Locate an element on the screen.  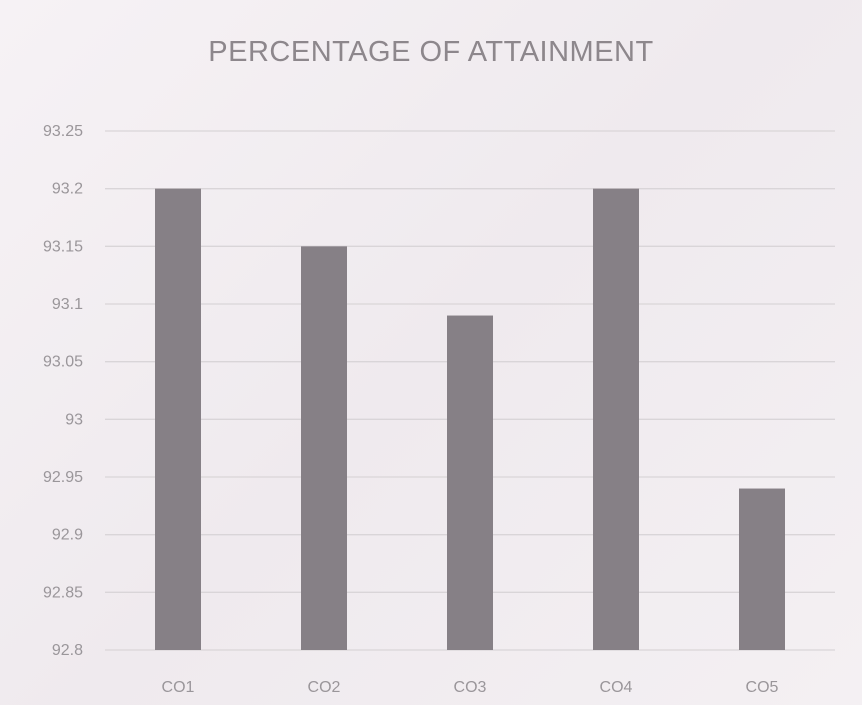
y-tick-label: 92.95 is located at coordinates (63, 477).